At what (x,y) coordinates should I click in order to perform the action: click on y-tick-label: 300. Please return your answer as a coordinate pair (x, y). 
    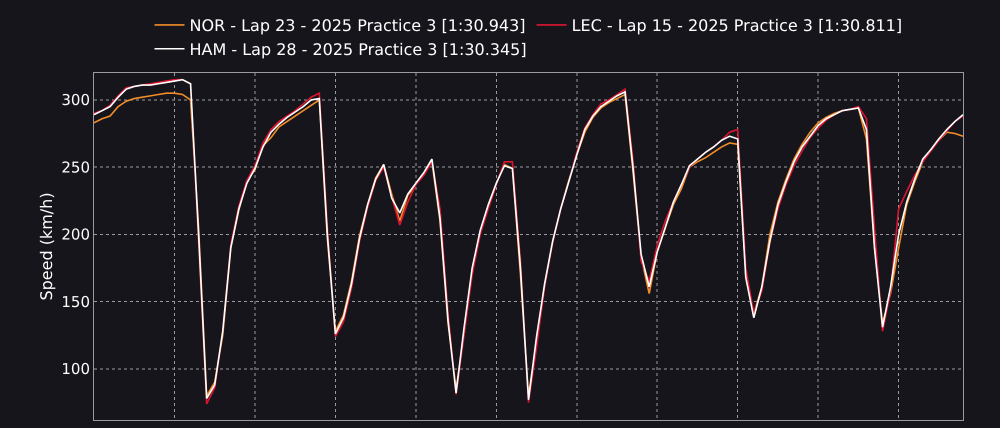
    Looking at the image, I should click on (75, 100).